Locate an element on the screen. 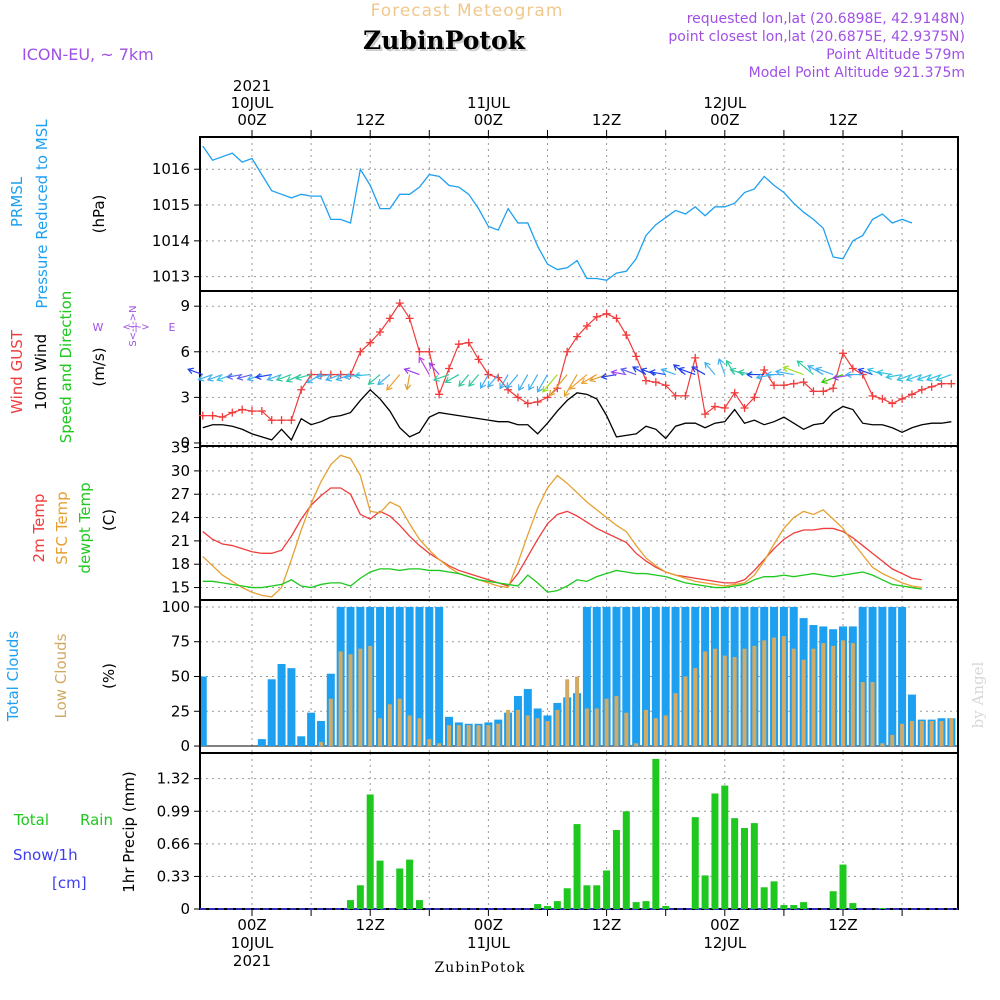 Image resolution: width=1000 pixels, height=1000 pixels. y-tick-label: 100 is located at coordinates (175, 607).